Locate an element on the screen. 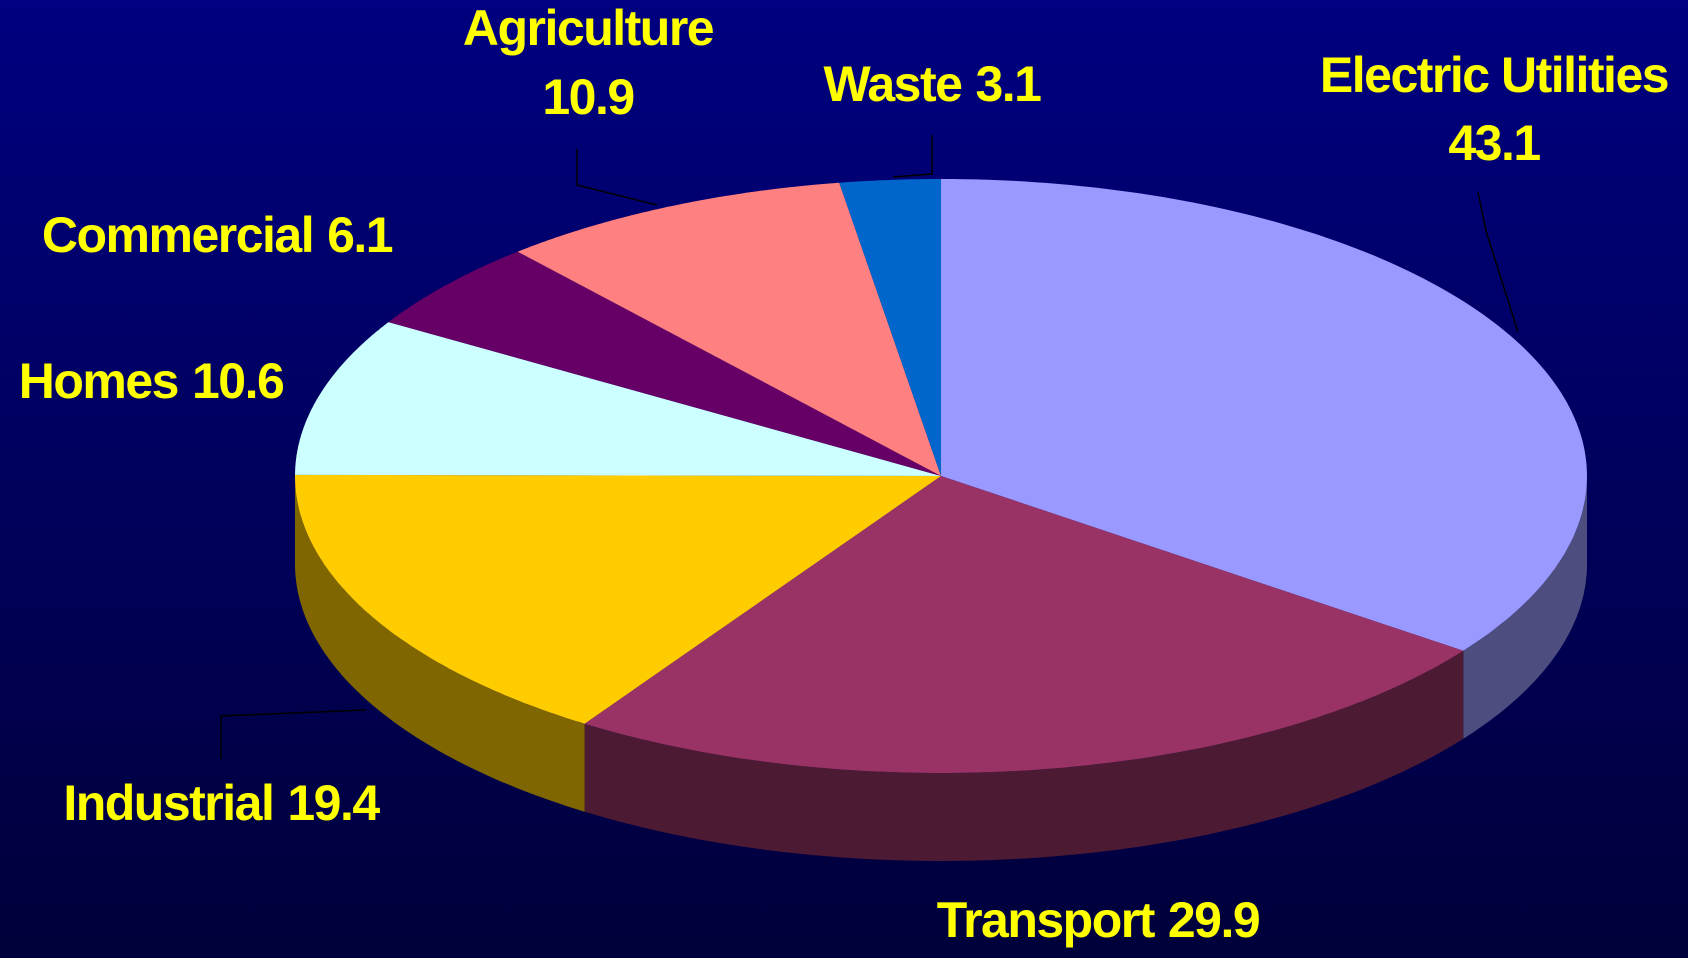 This screenshot has width=1688, height=958. slice-label-value: 3.1 is located at coordinates (1008, 84).